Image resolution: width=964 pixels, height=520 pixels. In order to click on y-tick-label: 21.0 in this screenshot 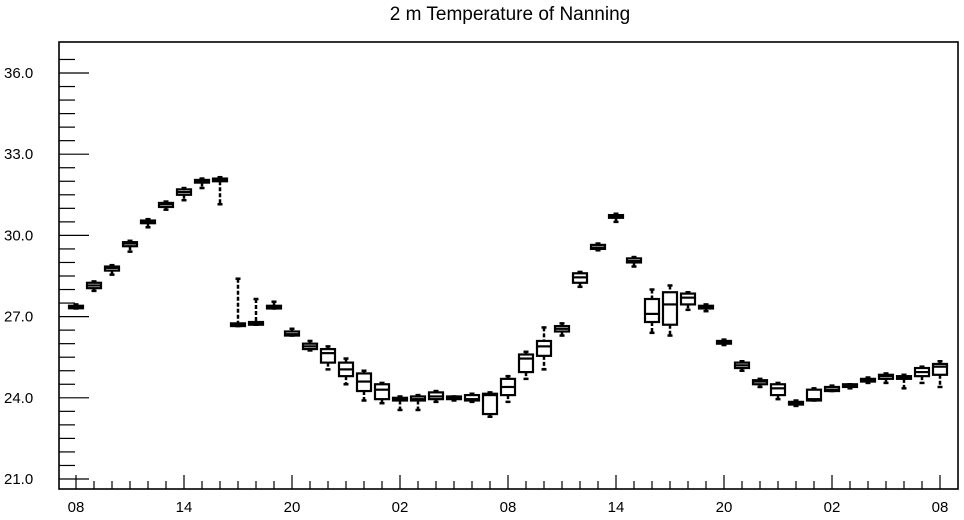, I will do `click(18, 479)`.